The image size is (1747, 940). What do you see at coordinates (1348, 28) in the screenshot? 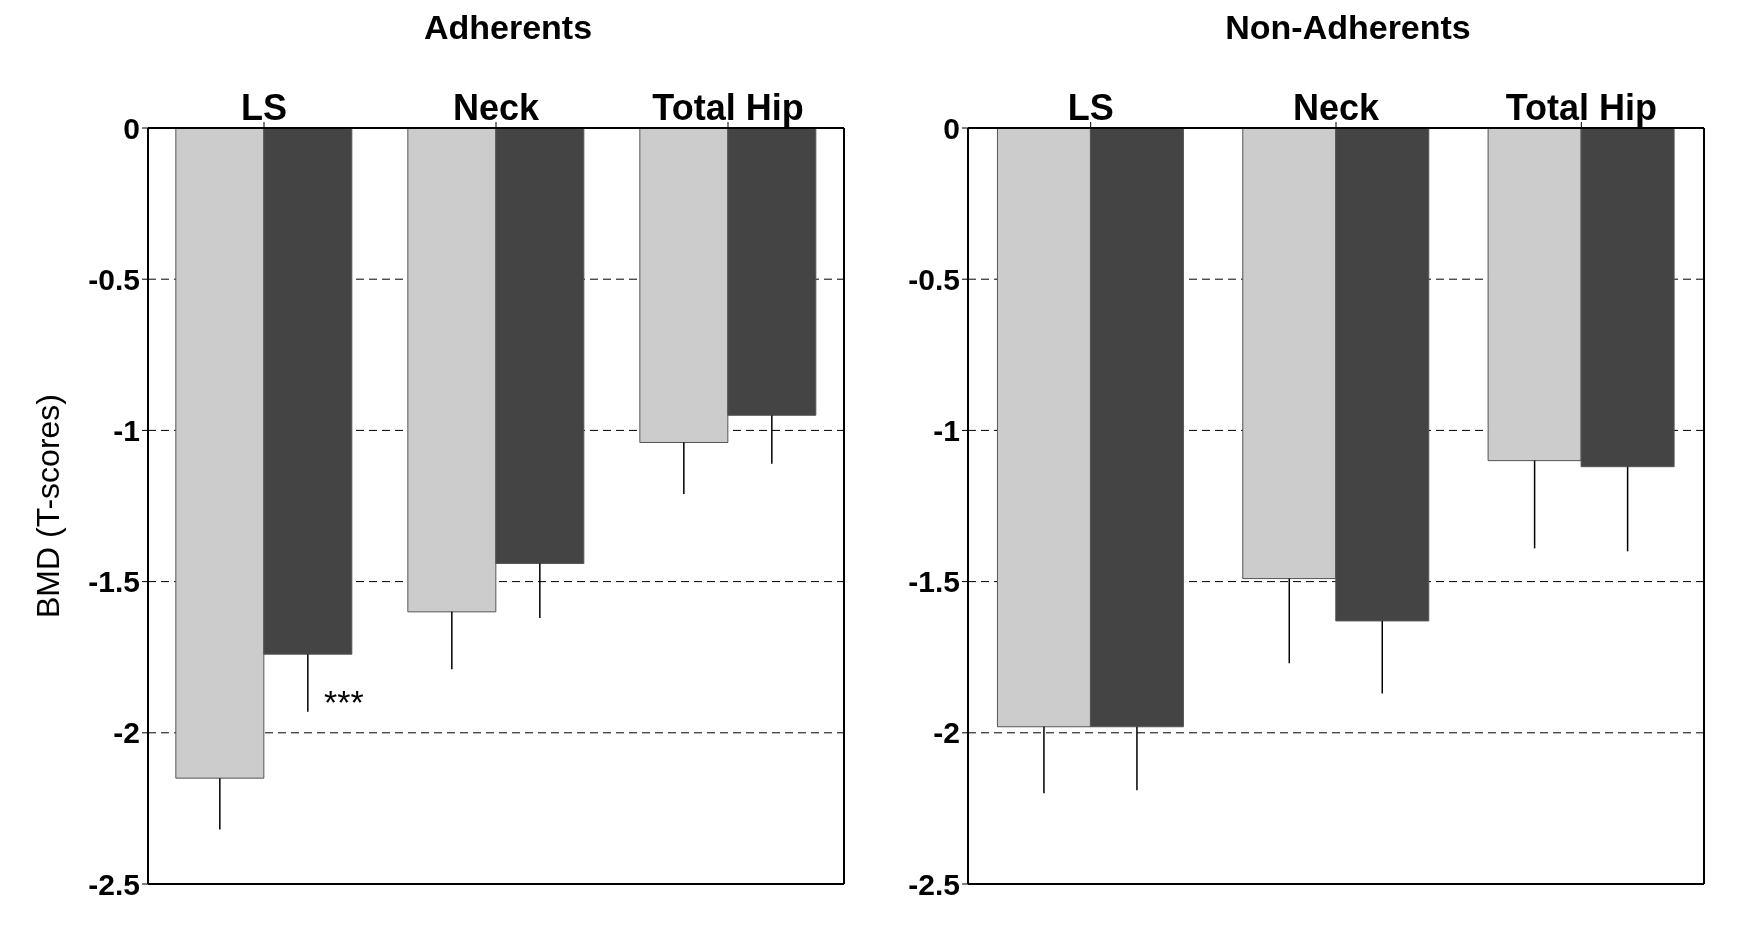
I see `chart-title: Non-Adherents` at bounding box center [1348, 28].